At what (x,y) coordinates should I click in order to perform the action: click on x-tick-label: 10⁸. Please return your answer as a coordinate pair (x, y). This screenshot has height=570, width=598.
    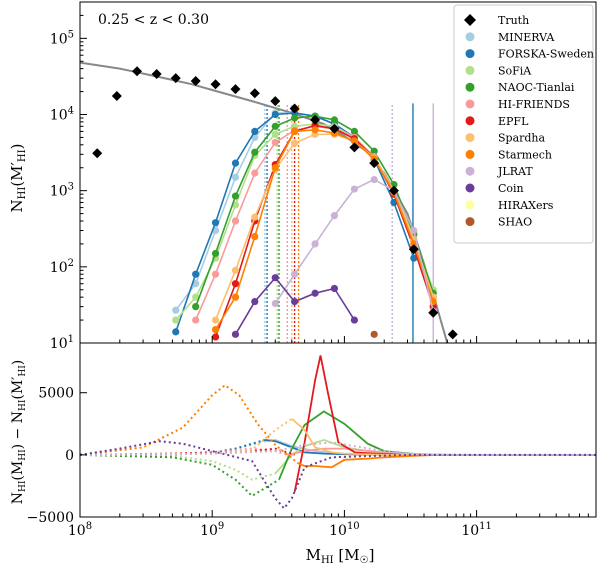
    Looking at the image, I should click on (80, 530).